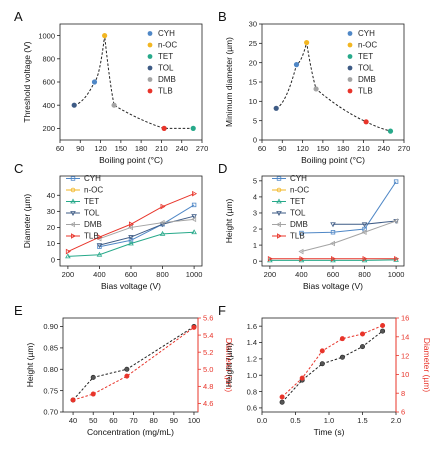 This screenshot has width=436, height=449. What do you see at coordinates (252, 342) in the screenshot?
I see `y-tick-label: 1.4` at bounding box center [252, 342].